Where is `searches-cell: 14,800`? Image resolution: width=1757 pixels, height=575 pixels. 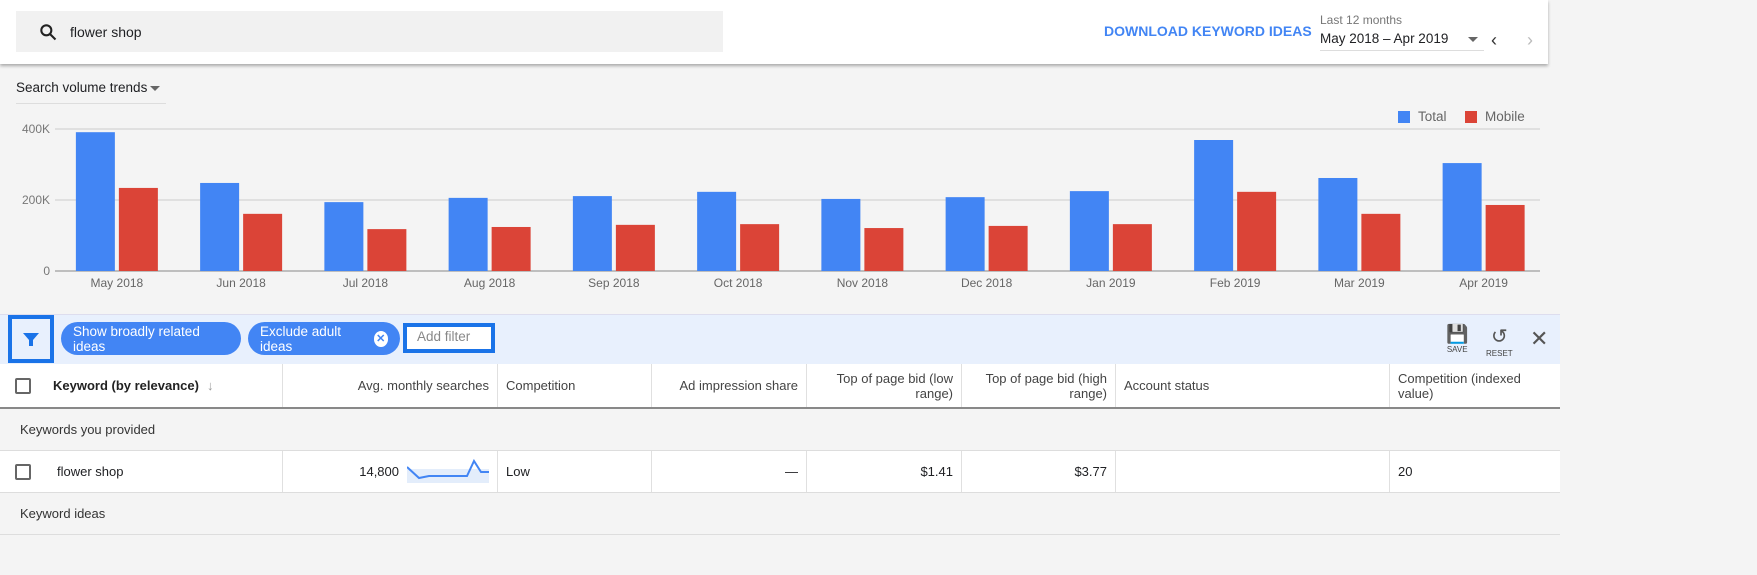 searches-cell: 14,800 is located at coordinates (390, 471).